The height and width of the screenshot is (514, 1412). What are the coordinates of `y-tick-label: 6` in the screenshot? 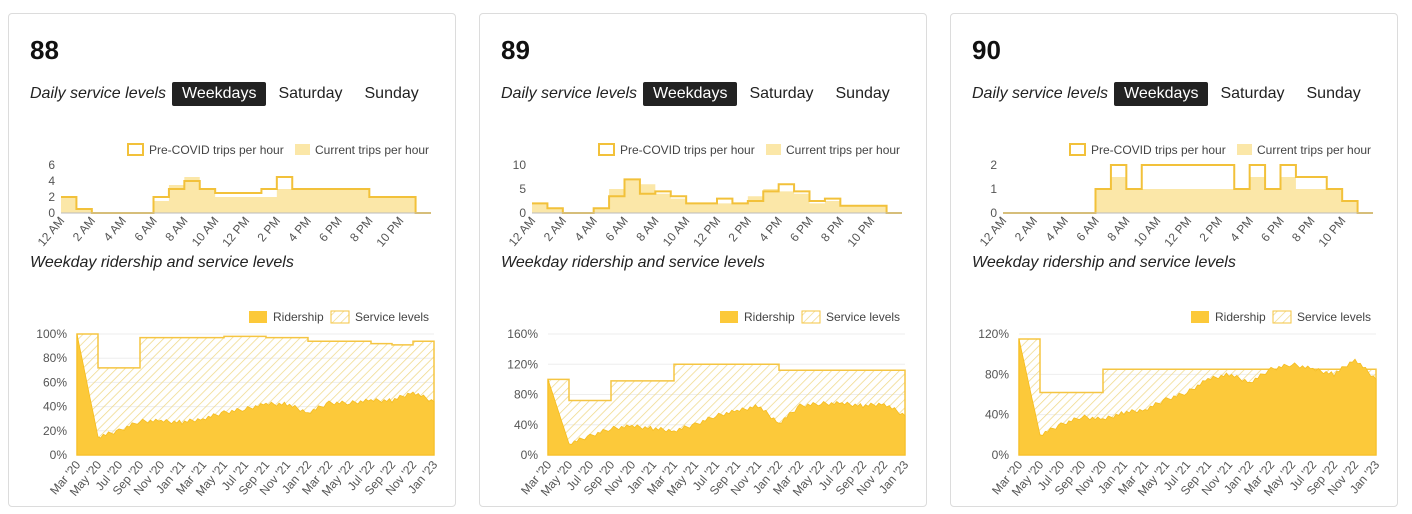 It's located at (51, 165).